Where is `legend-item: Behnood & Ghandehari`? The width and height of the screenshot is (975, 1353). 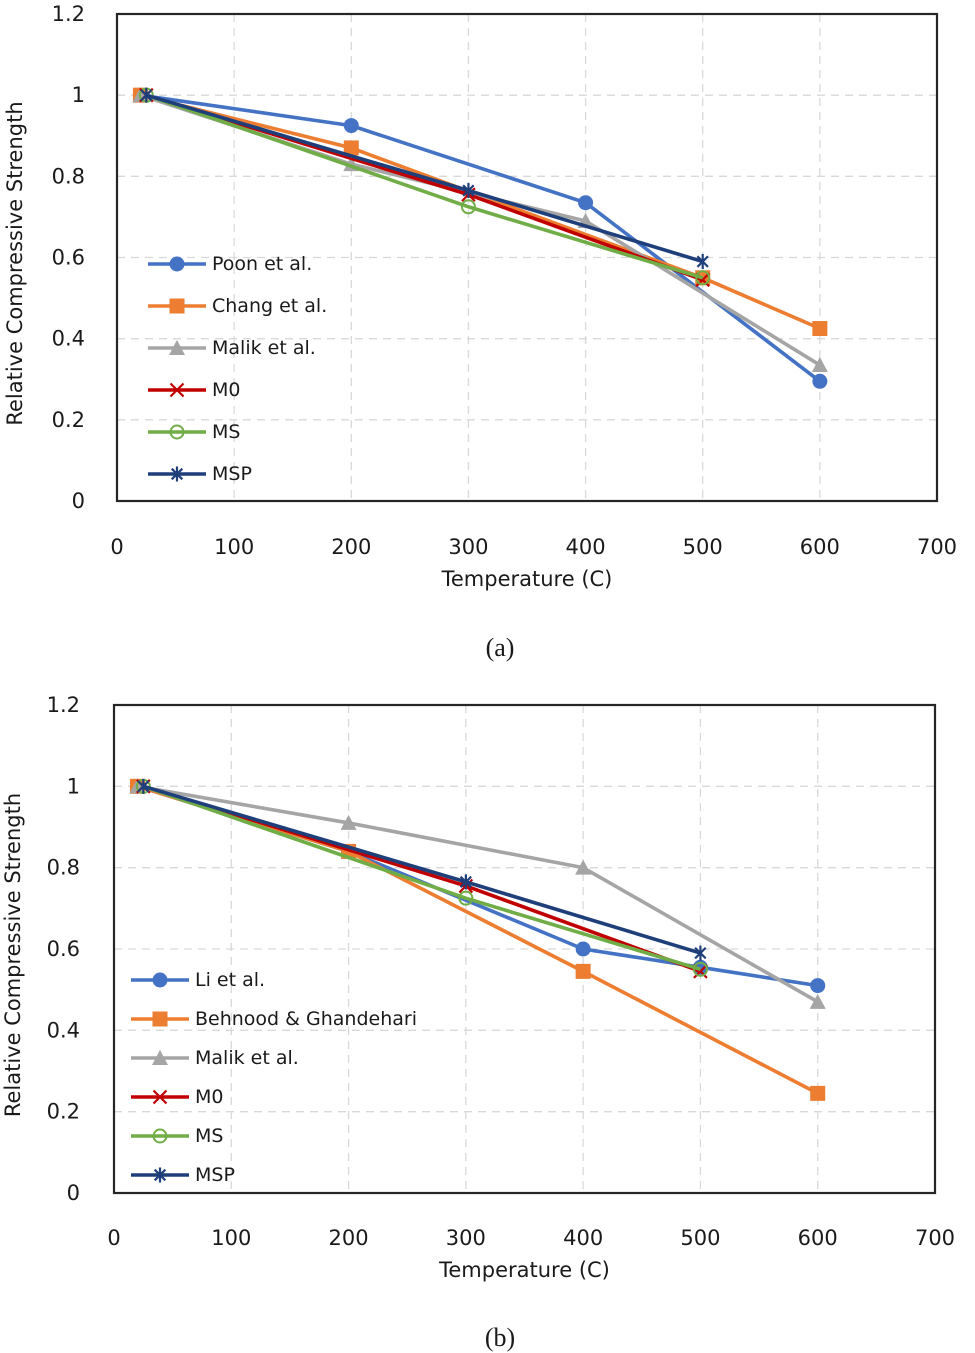
legend-item: Behnood & Ghandehari is located at coordinates (274, 1019).